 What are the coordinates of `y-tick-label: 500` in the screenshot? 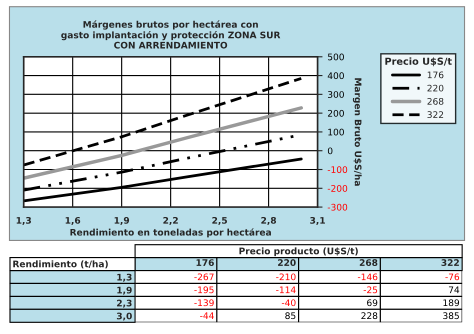 It's located at (336, 57).